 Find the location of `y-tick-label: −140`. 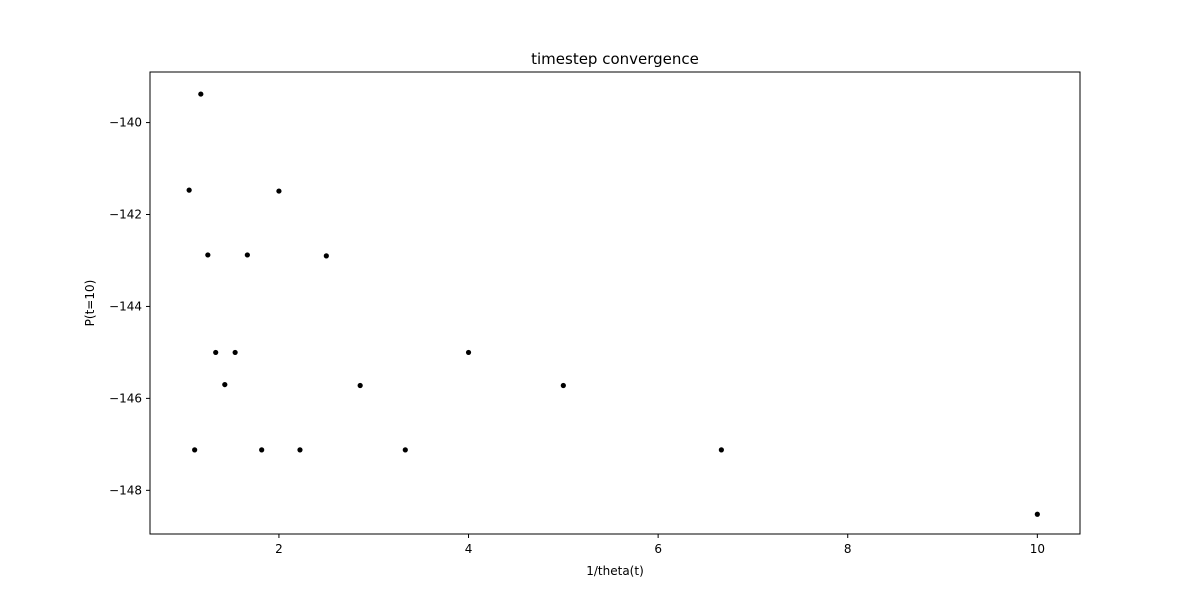

y-tick-label: −140 is located at coordinates (125, 123).